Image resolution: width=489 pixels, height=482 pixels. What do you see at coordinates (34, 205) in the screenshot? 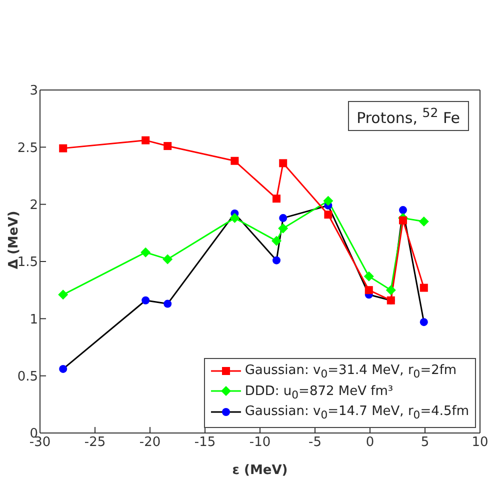
I see `y-tick-label: 2` at bounding box center [34, 205].